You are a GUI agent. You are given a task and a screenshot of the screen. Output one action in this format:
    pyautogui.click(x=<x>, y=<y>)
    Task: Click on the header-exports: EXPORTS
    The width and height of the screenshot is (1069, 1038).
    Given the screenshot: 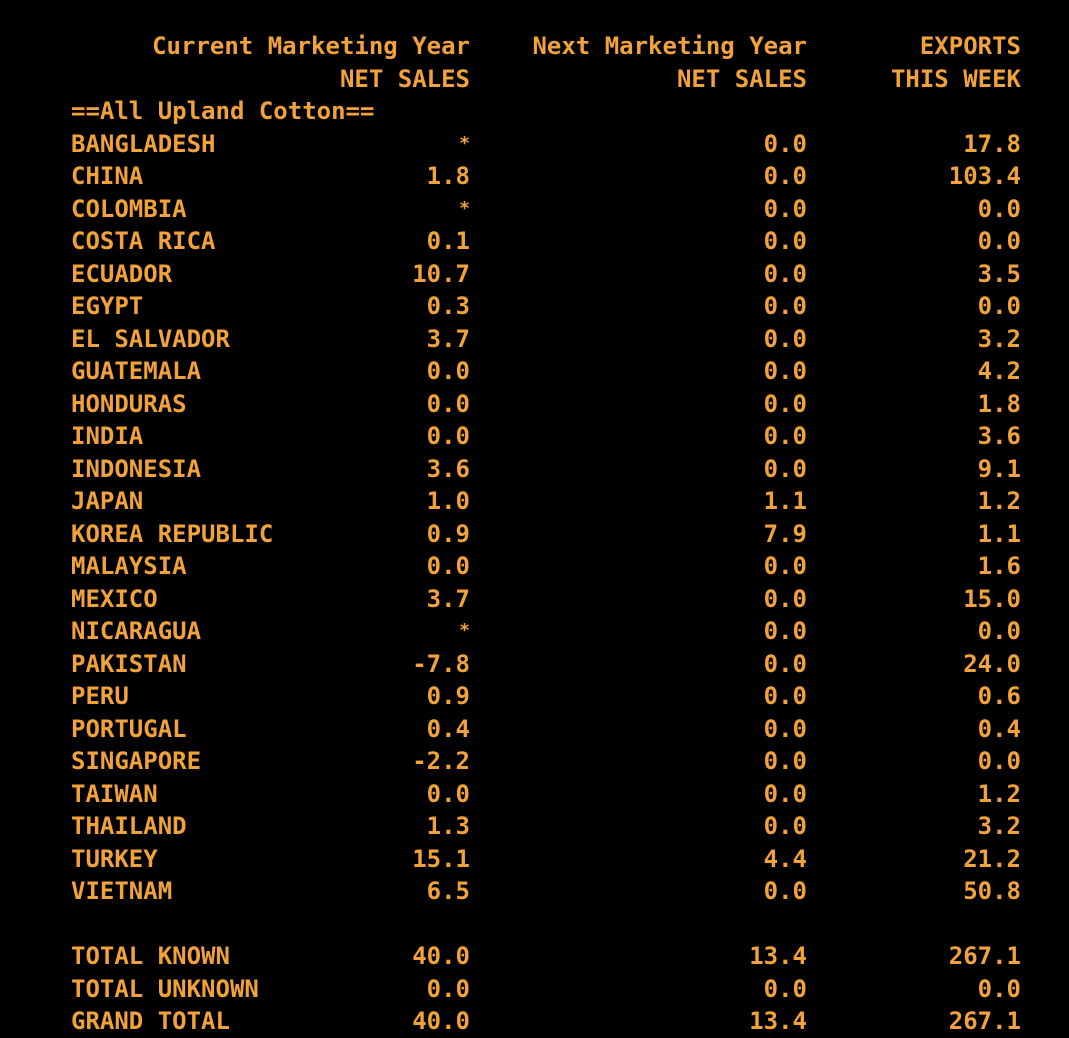 What is the action you would take?
    pyautogui.click(x=970, y=46)
    